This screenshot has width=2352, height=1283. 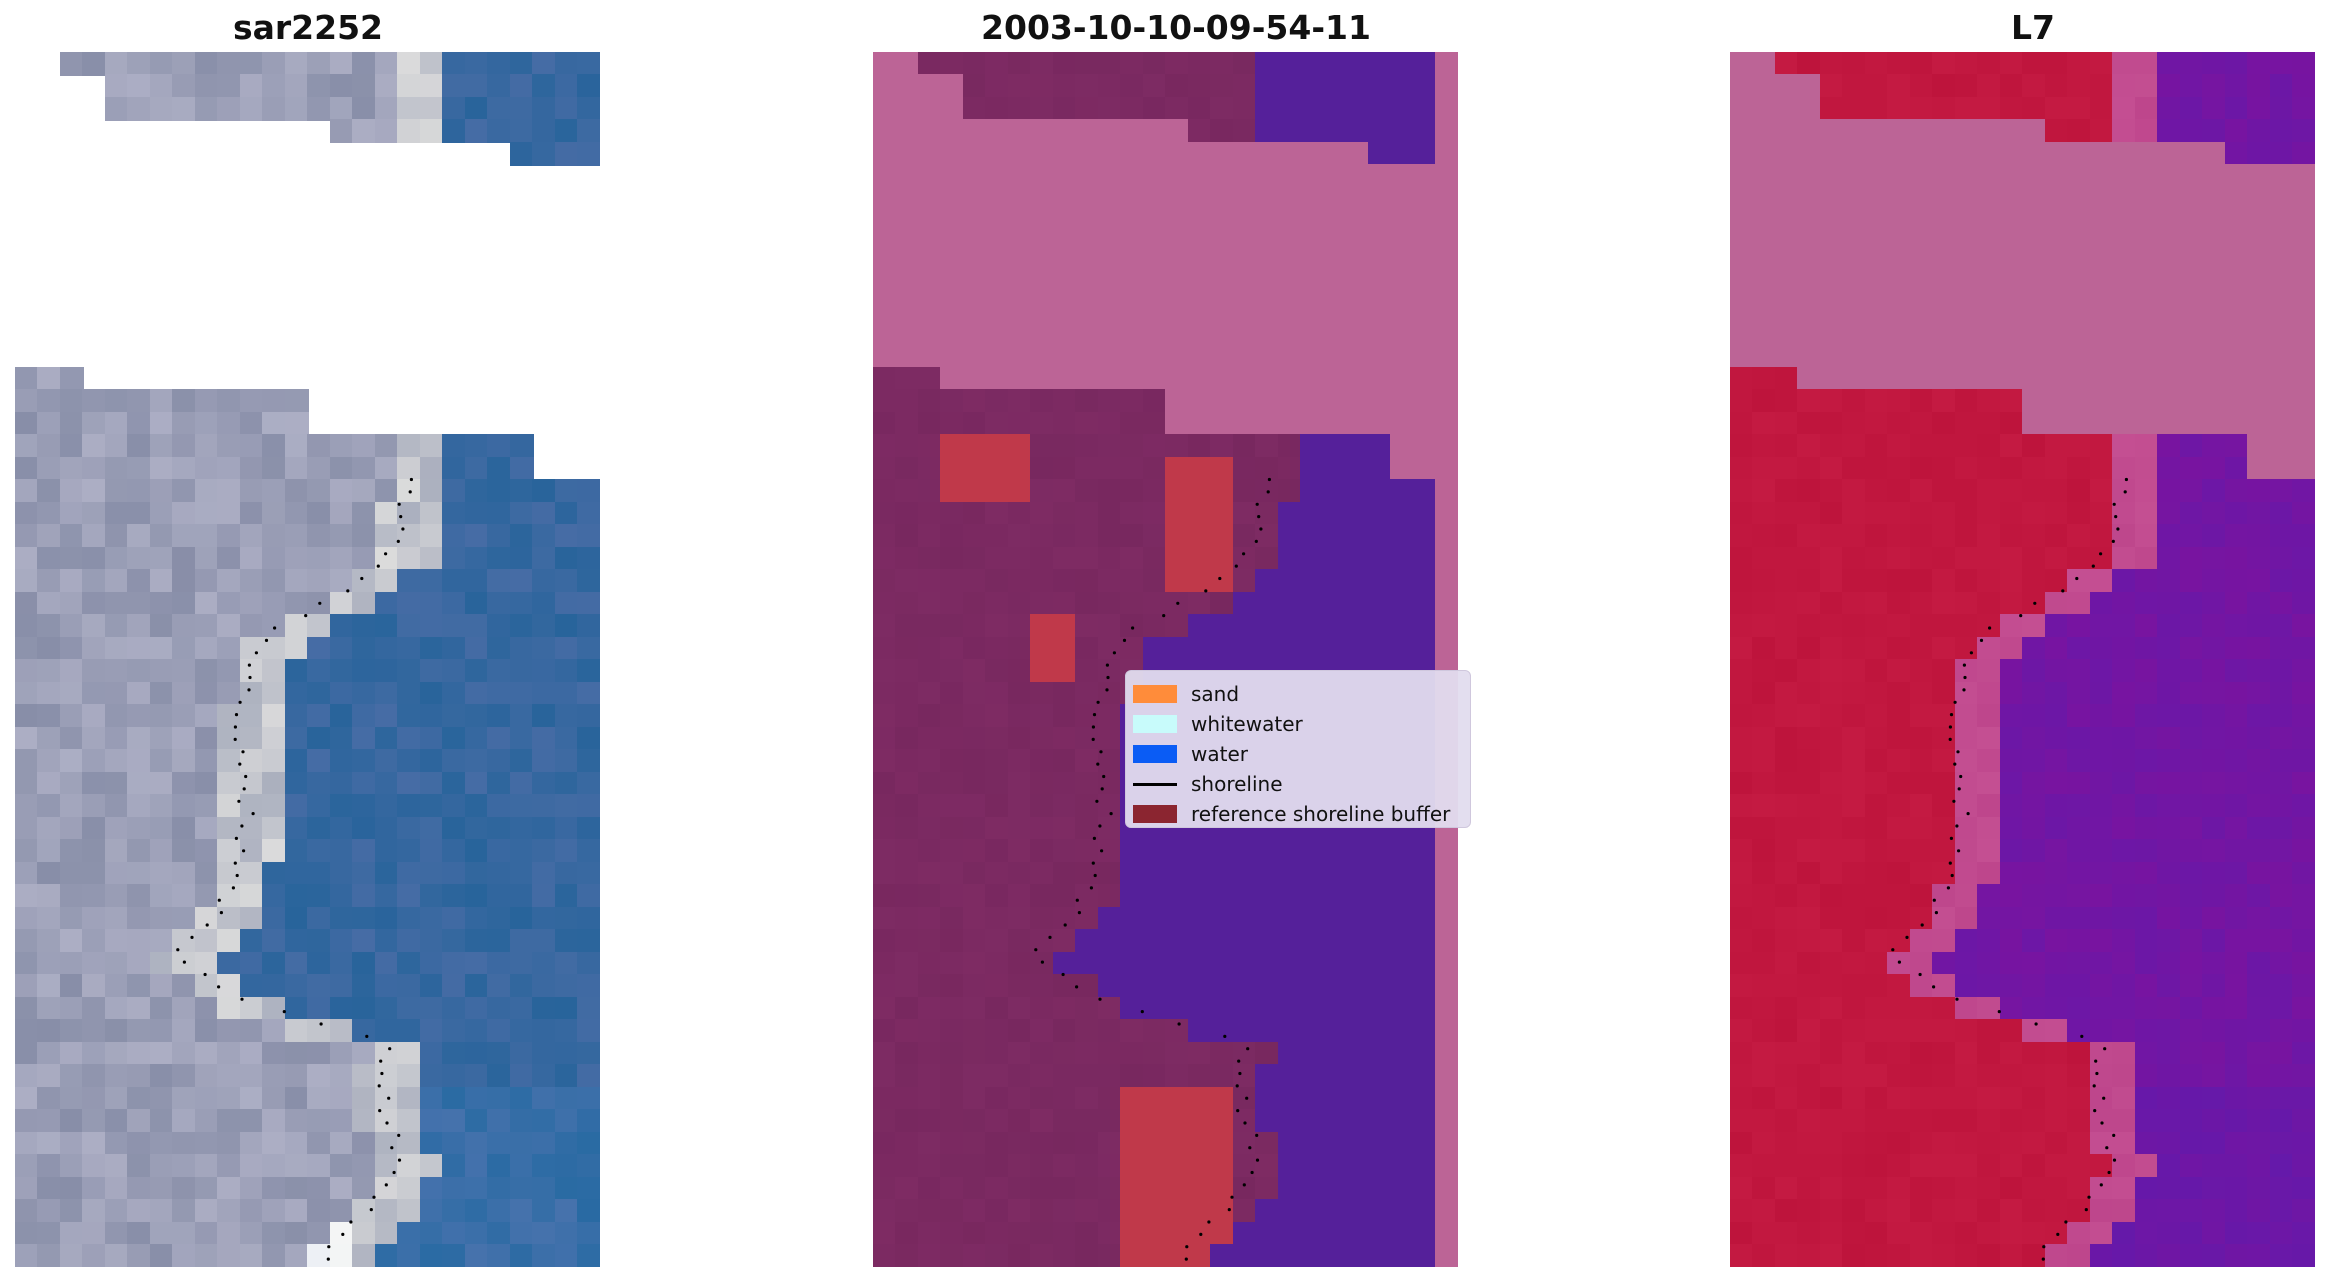 What do you see at coordinates (1155, 754) in the screenshot?
I see `legend-swatch-water` at bounding box center [1155, 754].